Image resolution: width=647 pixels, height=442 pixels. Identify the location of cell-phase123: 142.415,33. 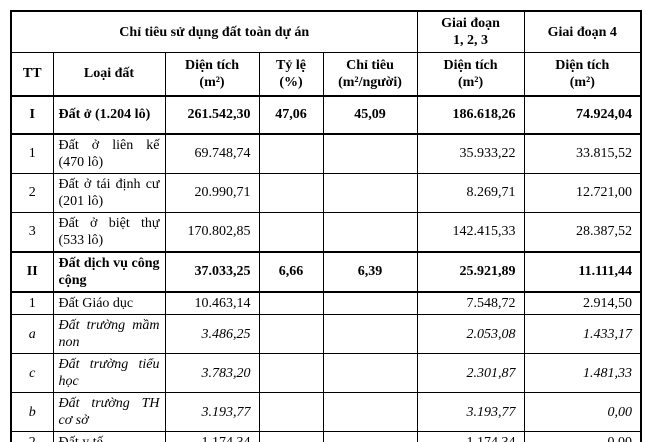
(470, 231).